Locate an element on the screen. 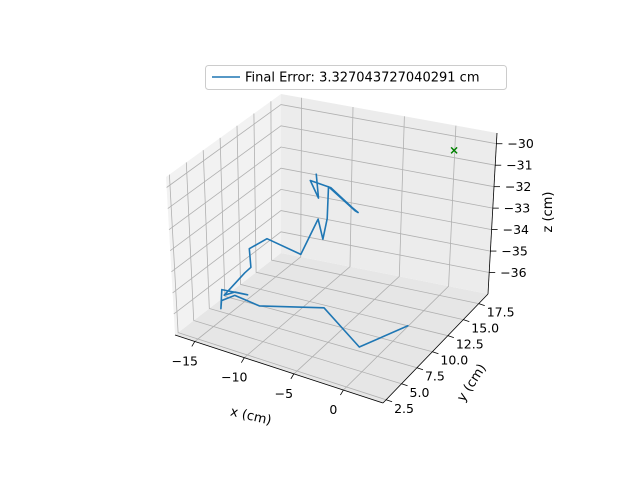 The height and width of the screenshot is (480, 640). target-marker-stroke is located at coordinates (454, 150).